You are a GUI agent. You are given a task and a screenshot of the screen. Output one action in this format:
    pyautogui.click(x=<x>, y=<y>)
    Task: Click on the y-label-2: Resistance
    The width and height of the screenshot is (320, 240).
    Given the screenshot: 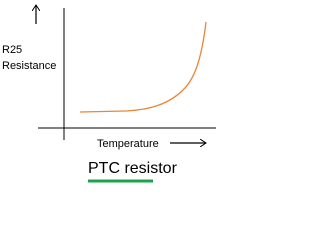 What is the action you would take?
    pyautogui.click(x=29, y=66)
    